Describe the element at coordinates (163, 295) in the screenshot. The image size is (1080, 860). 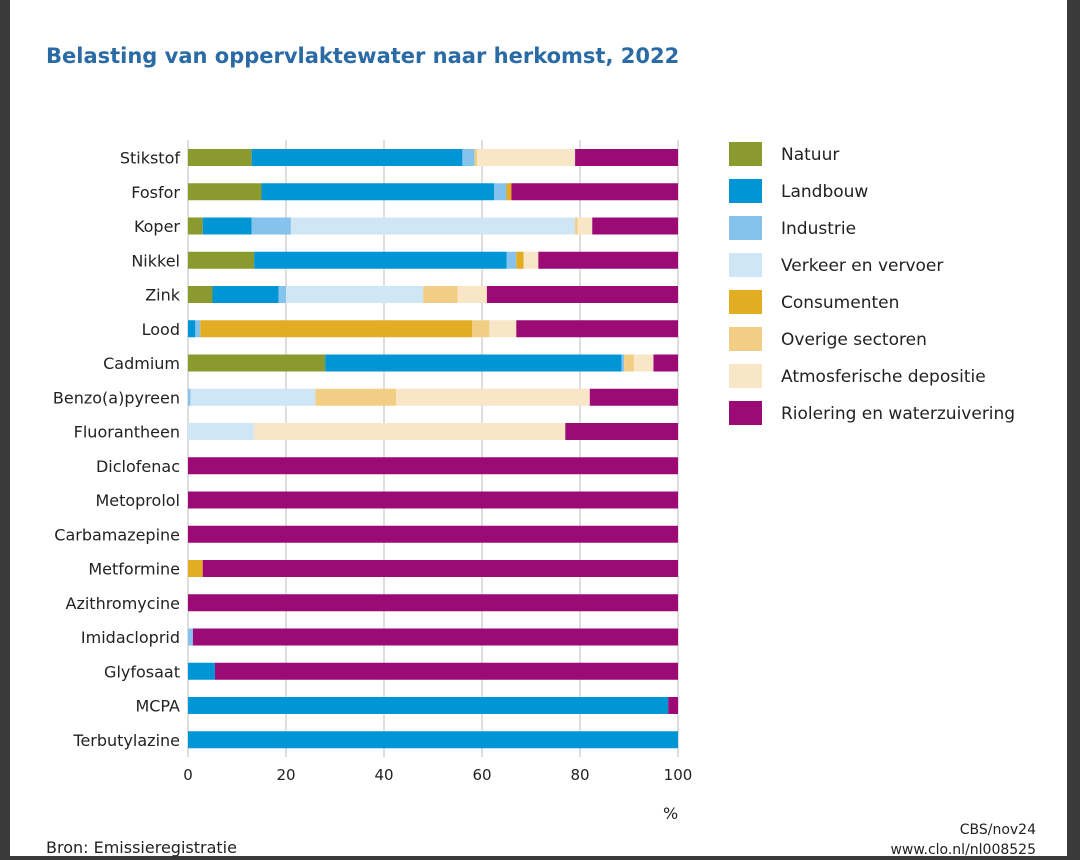
I see `category-label: Zink` at that location.